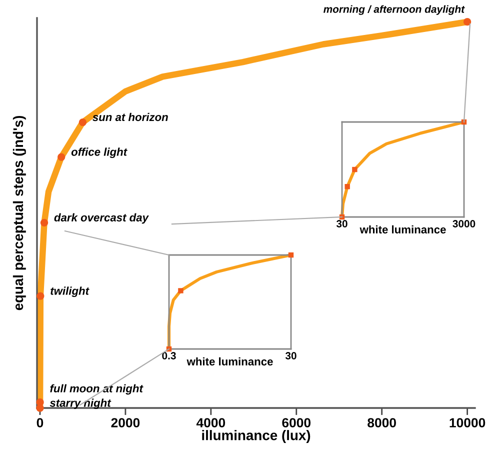  What do you see at coordinates (125, 423) in the screenshot?
I see `x-tick-label: 2000` at bounding box center [125, 423].